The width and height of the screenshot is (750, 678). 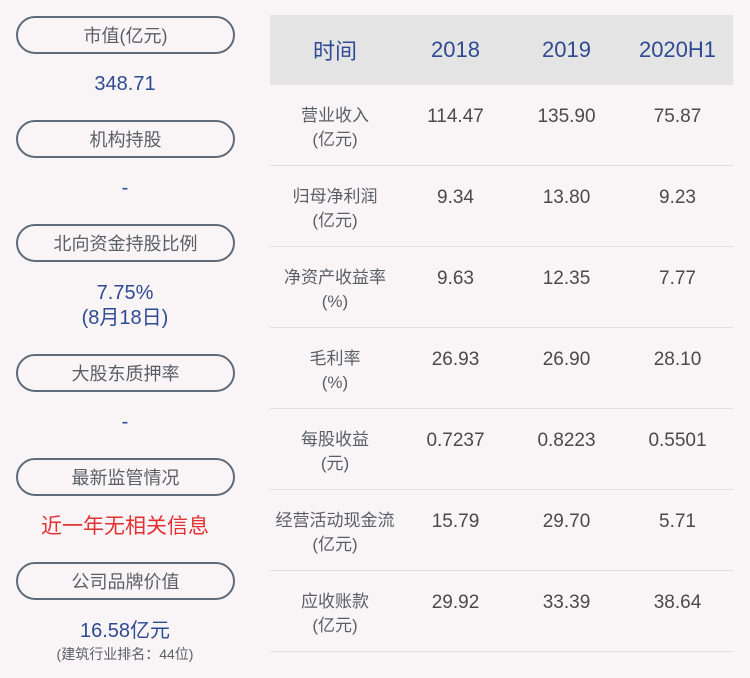 What do you see at coordinates (125, 318) in the screenshot?
I see `northbound-ratio-date: (8月18日)` at bounding box center [125, 318].